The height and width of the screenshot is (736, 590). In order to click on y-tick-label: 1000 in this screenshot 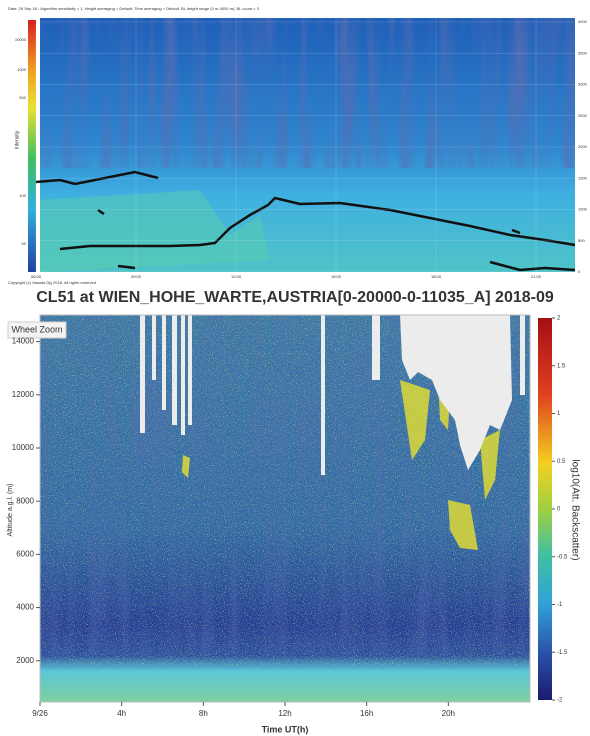, I will do `click(22, 69)`.